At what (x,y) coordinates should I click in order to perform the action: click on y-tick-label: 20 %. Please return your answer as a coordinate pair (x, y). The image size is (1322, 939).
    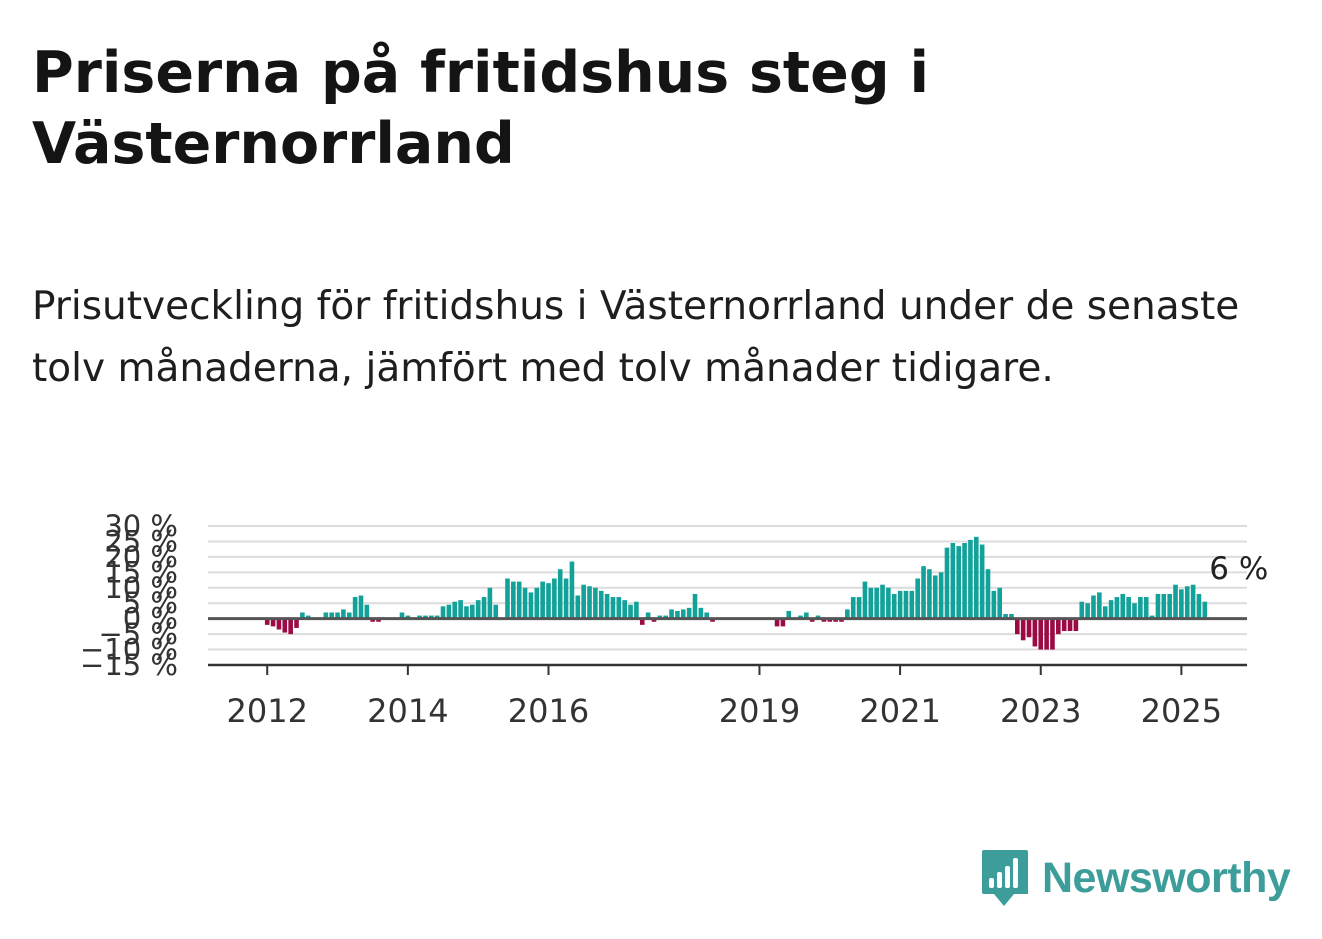
    Looking at the image, I should click on (141, 557).